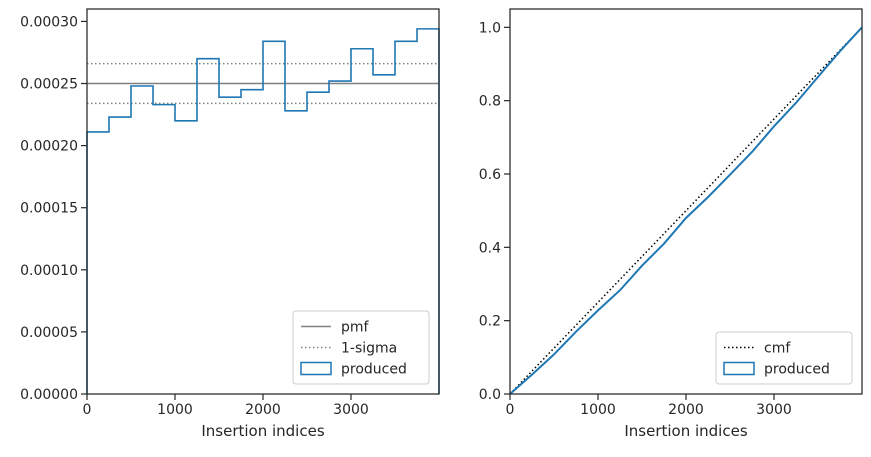  I want to click on y-tick-label: 0.8, so click(490, 102).